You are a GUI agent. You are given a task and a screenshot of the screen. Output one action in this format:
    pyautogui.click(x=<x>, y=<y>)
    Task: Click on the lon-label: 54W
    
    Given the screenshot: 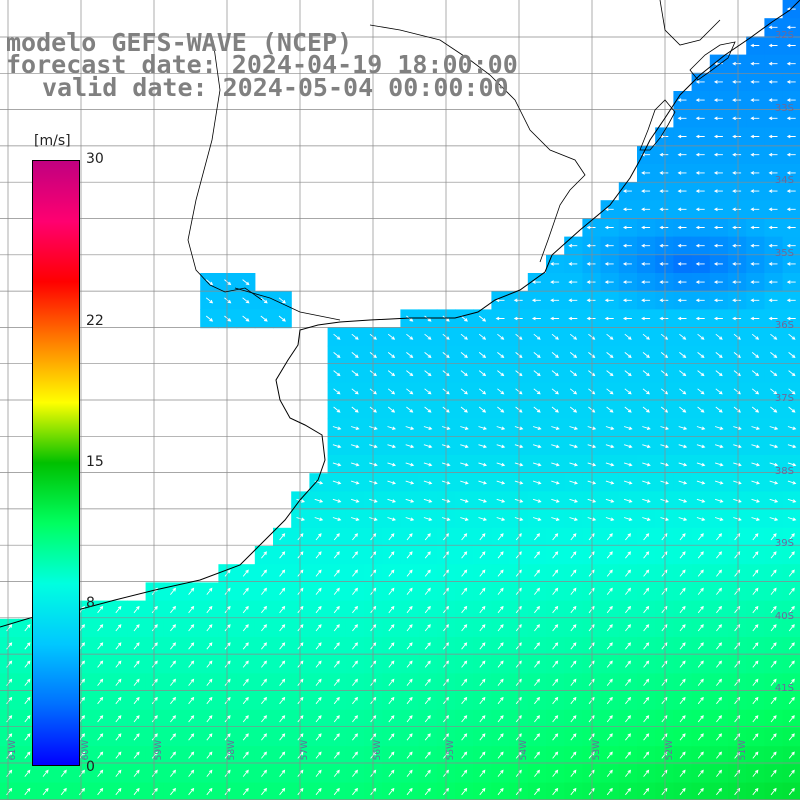 What is the action you would take?
    pyautogui.click(x=524, y=750)
    